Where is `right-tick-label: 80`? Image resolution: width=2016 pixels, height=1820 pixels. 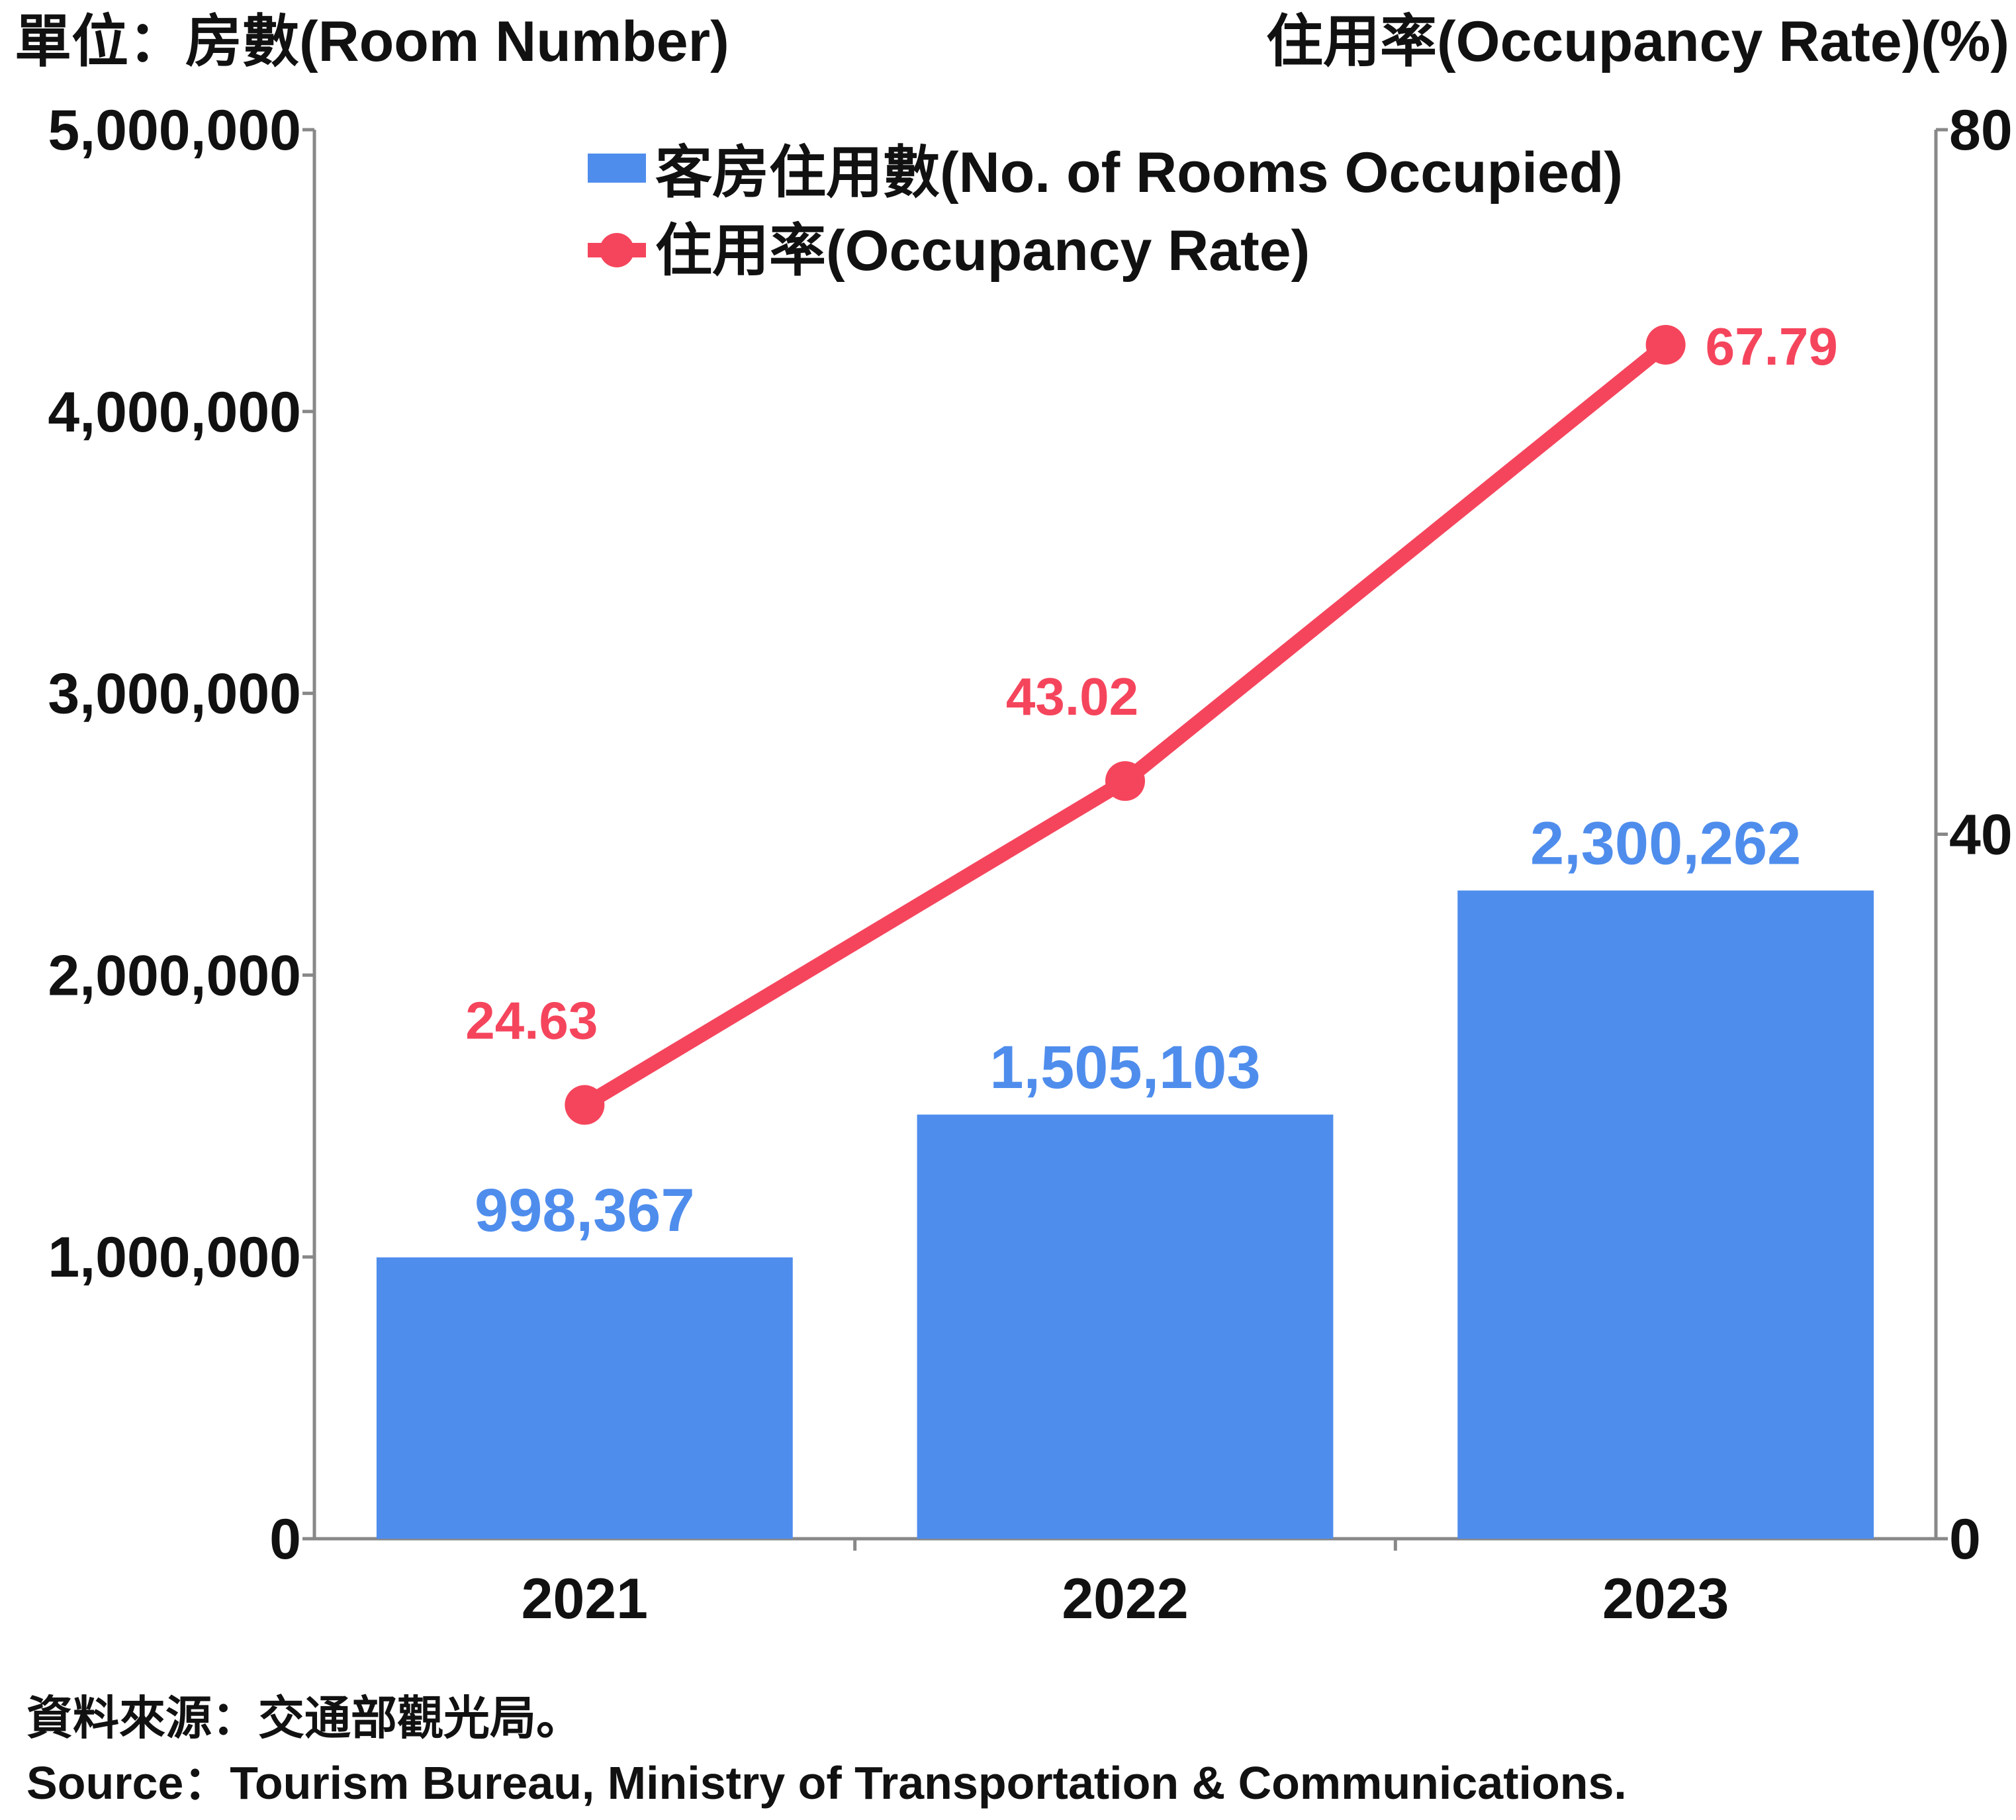 right-tick-label: 80 is located at coordinates (1981, 130).